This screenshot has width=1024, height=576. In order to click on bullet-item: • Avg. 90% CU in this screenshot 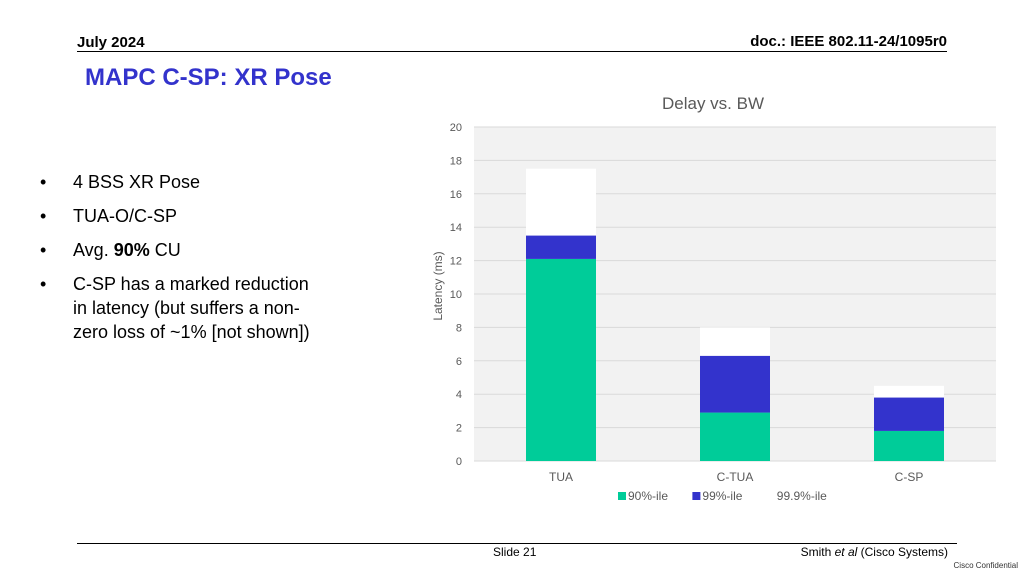, I will do `click(110, 250)`.